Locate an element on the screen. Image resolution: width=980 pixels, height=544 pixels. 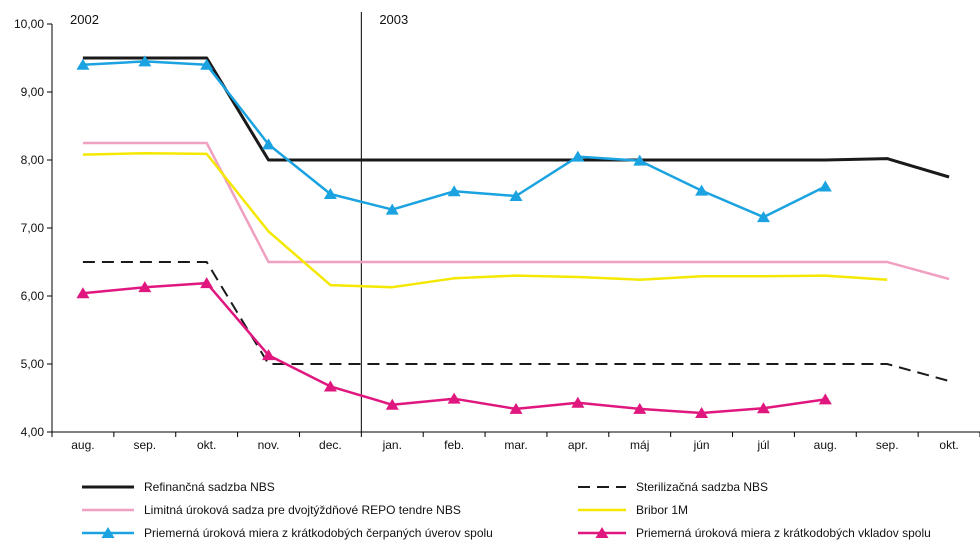
y-tick-label: 5,00 is located at coordinates (33, 364).